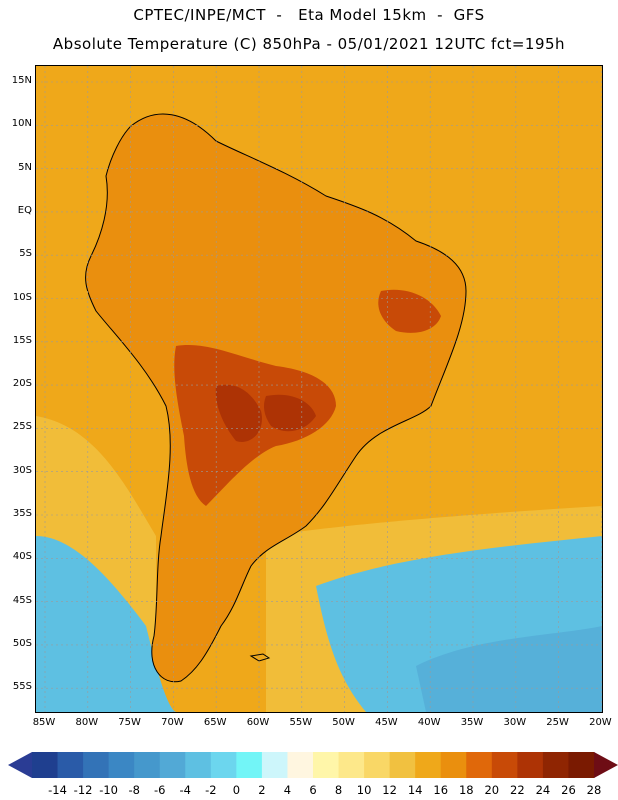  I want to click on colorbar-label: 10, so click(364, 790).